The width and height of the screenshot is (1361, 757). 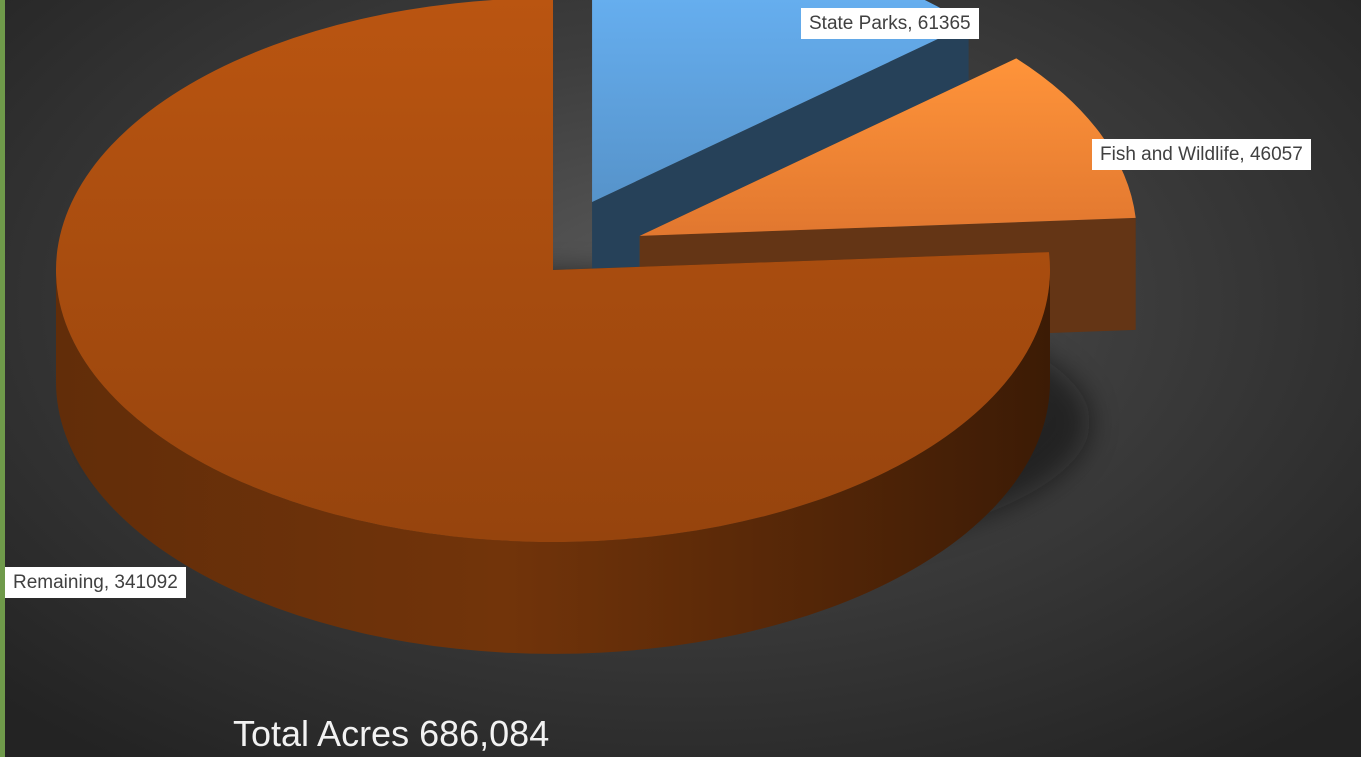 What do you see at coordinates (890, 23) in the screenshot?
I see `data-label-state-parks: State Parks, 61365` at bounding box center [890, 23].